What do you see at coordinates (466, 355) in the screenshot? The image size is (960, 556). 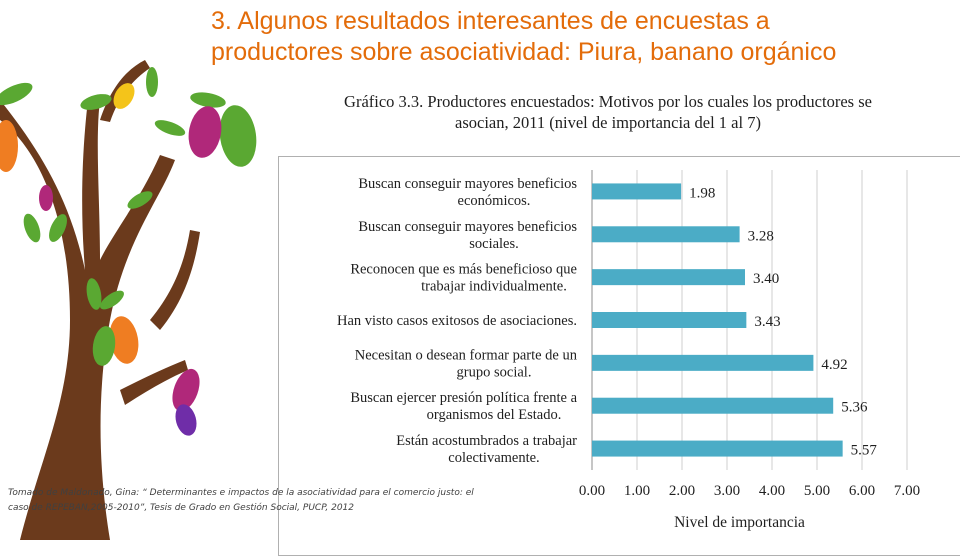 I see `category-label: Necesitan o desean formar parte de un` at bounding box center [466, 355].